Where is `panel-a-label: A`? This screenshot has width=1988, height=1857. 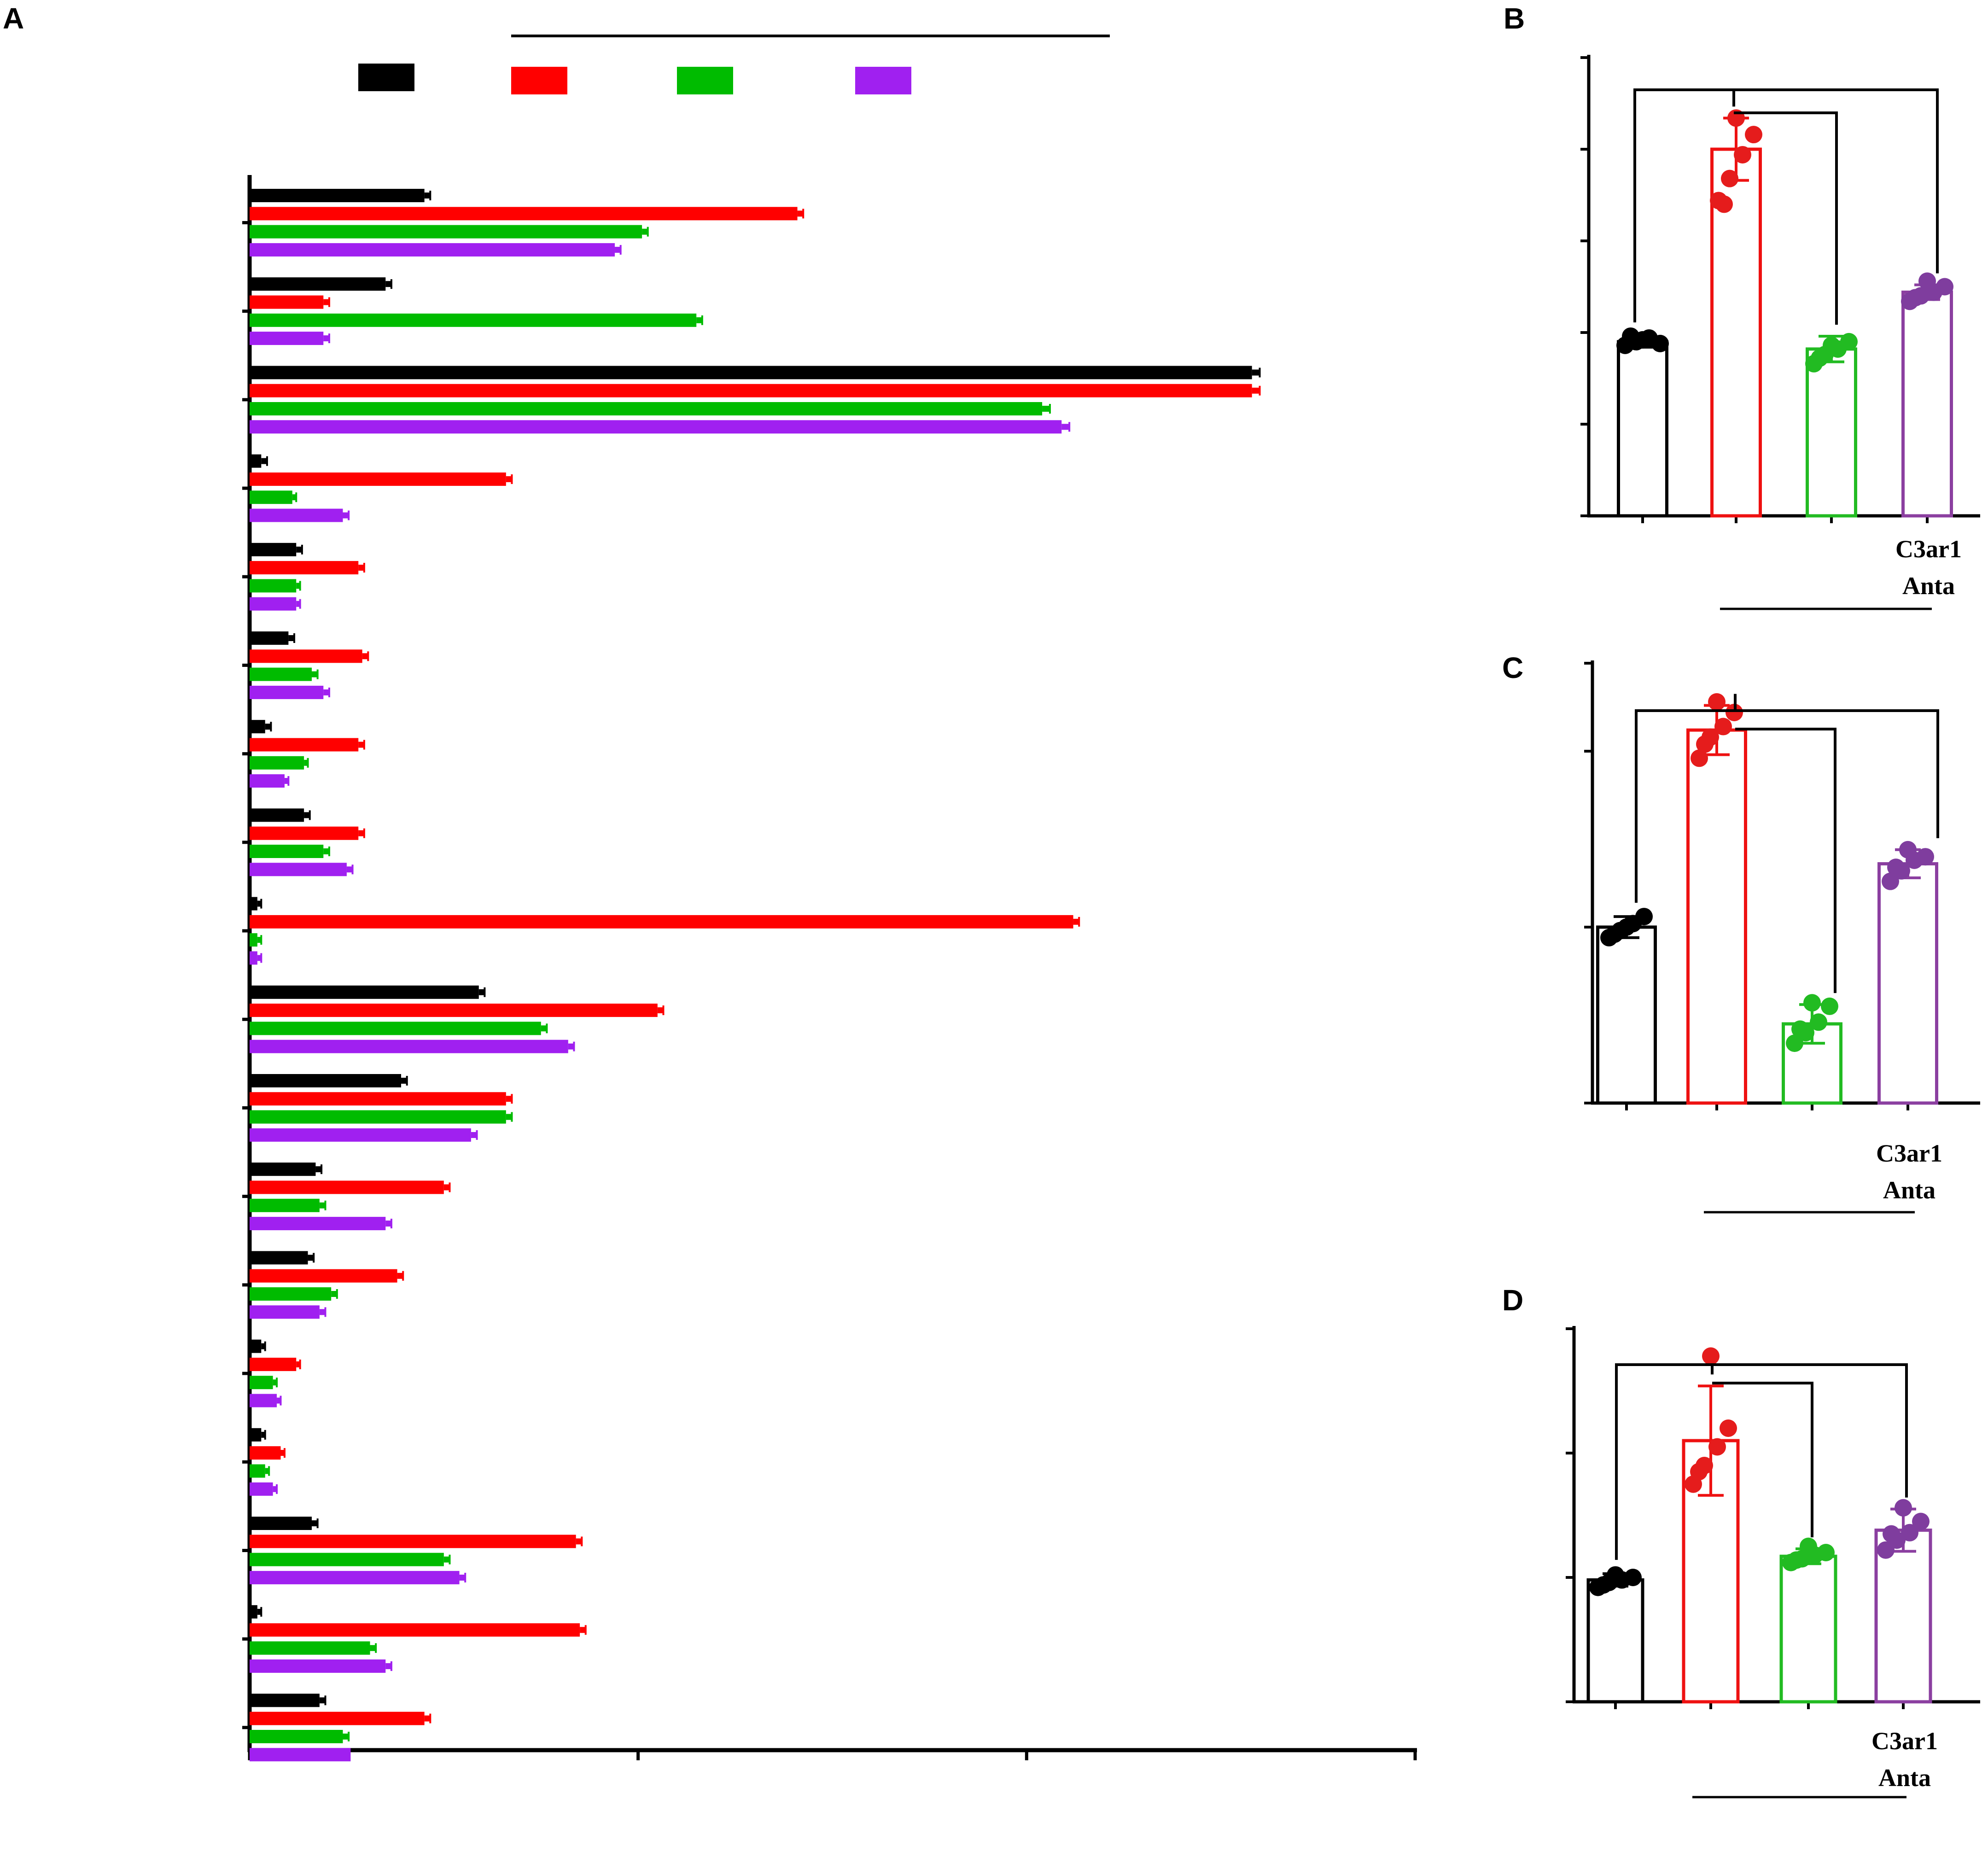 panel-a-label: A is located at coordinates (14, 18).